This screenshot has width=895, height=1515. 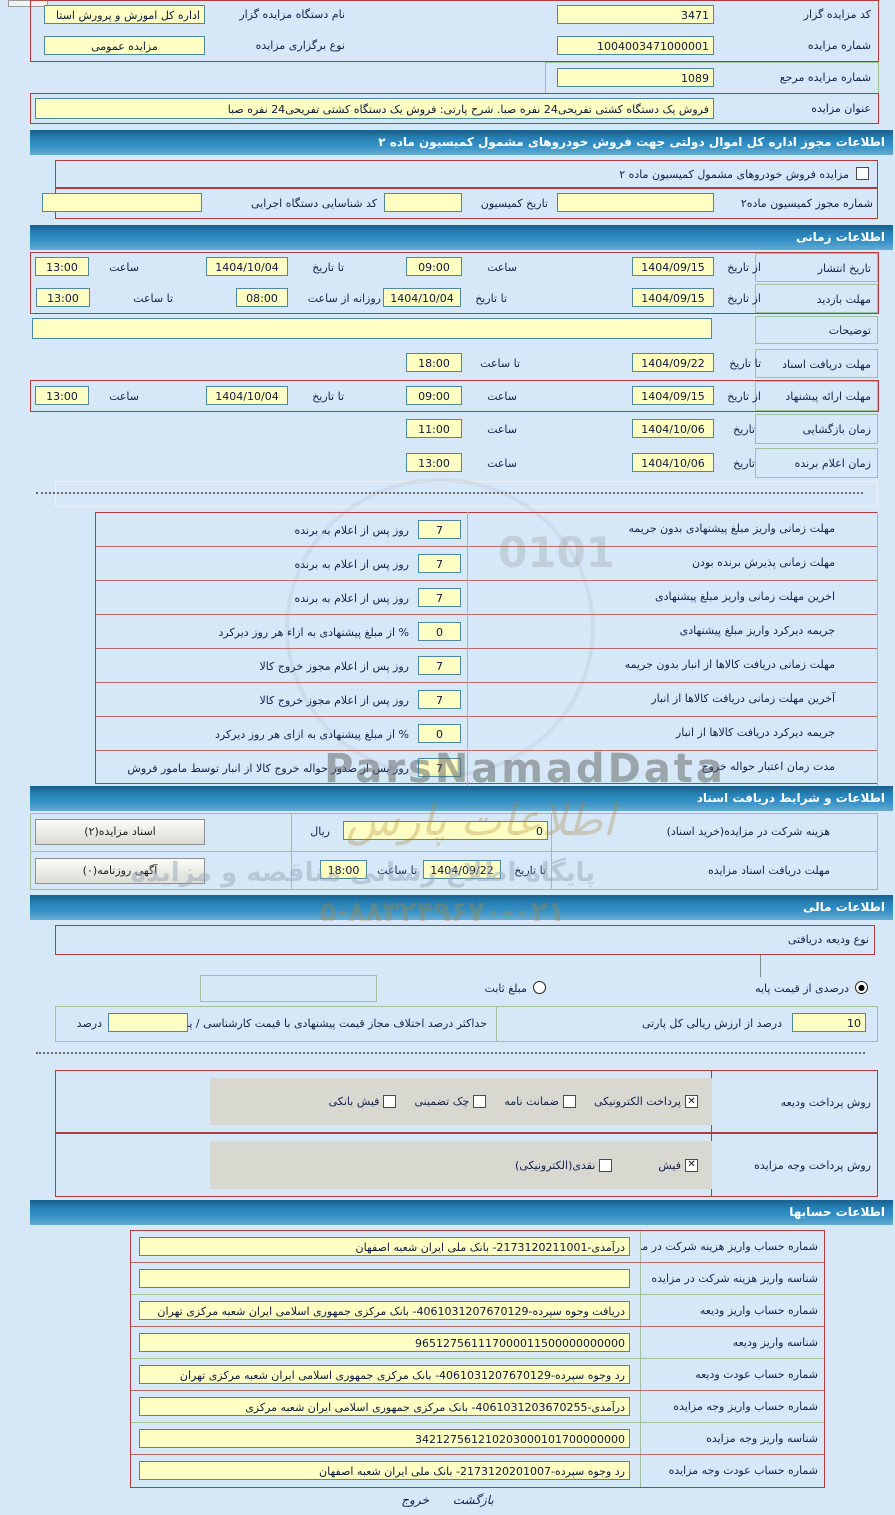 I want to click on method-guaranteed-check: چک تضمینی, so click(x=450, y=1101).